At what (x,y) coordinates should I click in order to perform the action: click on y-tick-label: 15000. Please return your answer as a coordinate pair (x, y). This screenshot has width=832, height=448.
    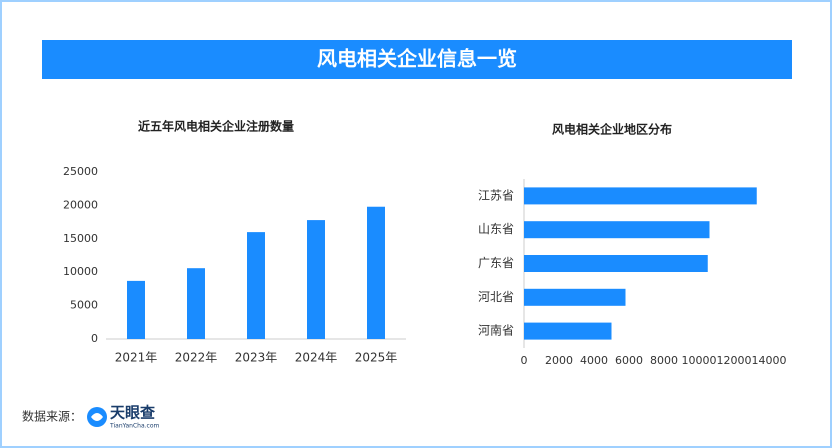
    Looking at the image, I should click on (80, 238).